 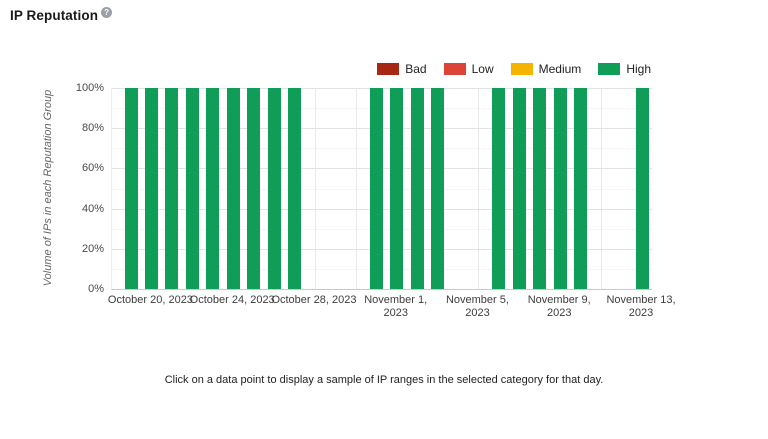 What do you see at coordinates (638, 69) in the screenshot?
I see `legend-label: High` at bounding box center [638, 69].